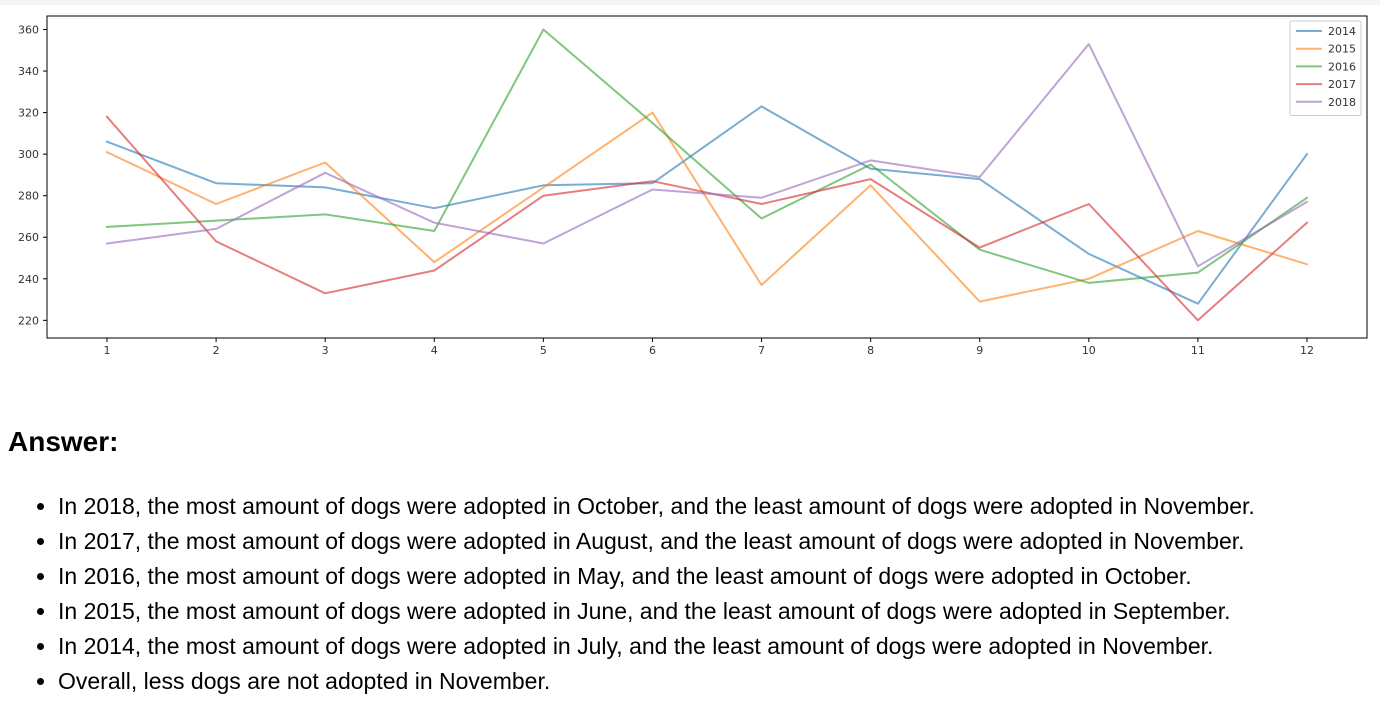  What do you see at coordinates (690, 2) in the screenshot?
I see `top-strip` at bounding box center [690, 2].